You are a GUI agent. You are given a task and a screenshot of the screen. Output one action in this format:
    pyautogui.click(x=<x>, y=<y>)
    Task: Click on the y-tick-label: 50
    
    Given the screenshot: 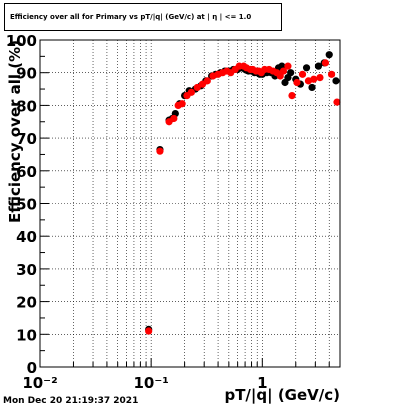 What is the action you would take?
    pyautogui.click(x=26, y=205)
    